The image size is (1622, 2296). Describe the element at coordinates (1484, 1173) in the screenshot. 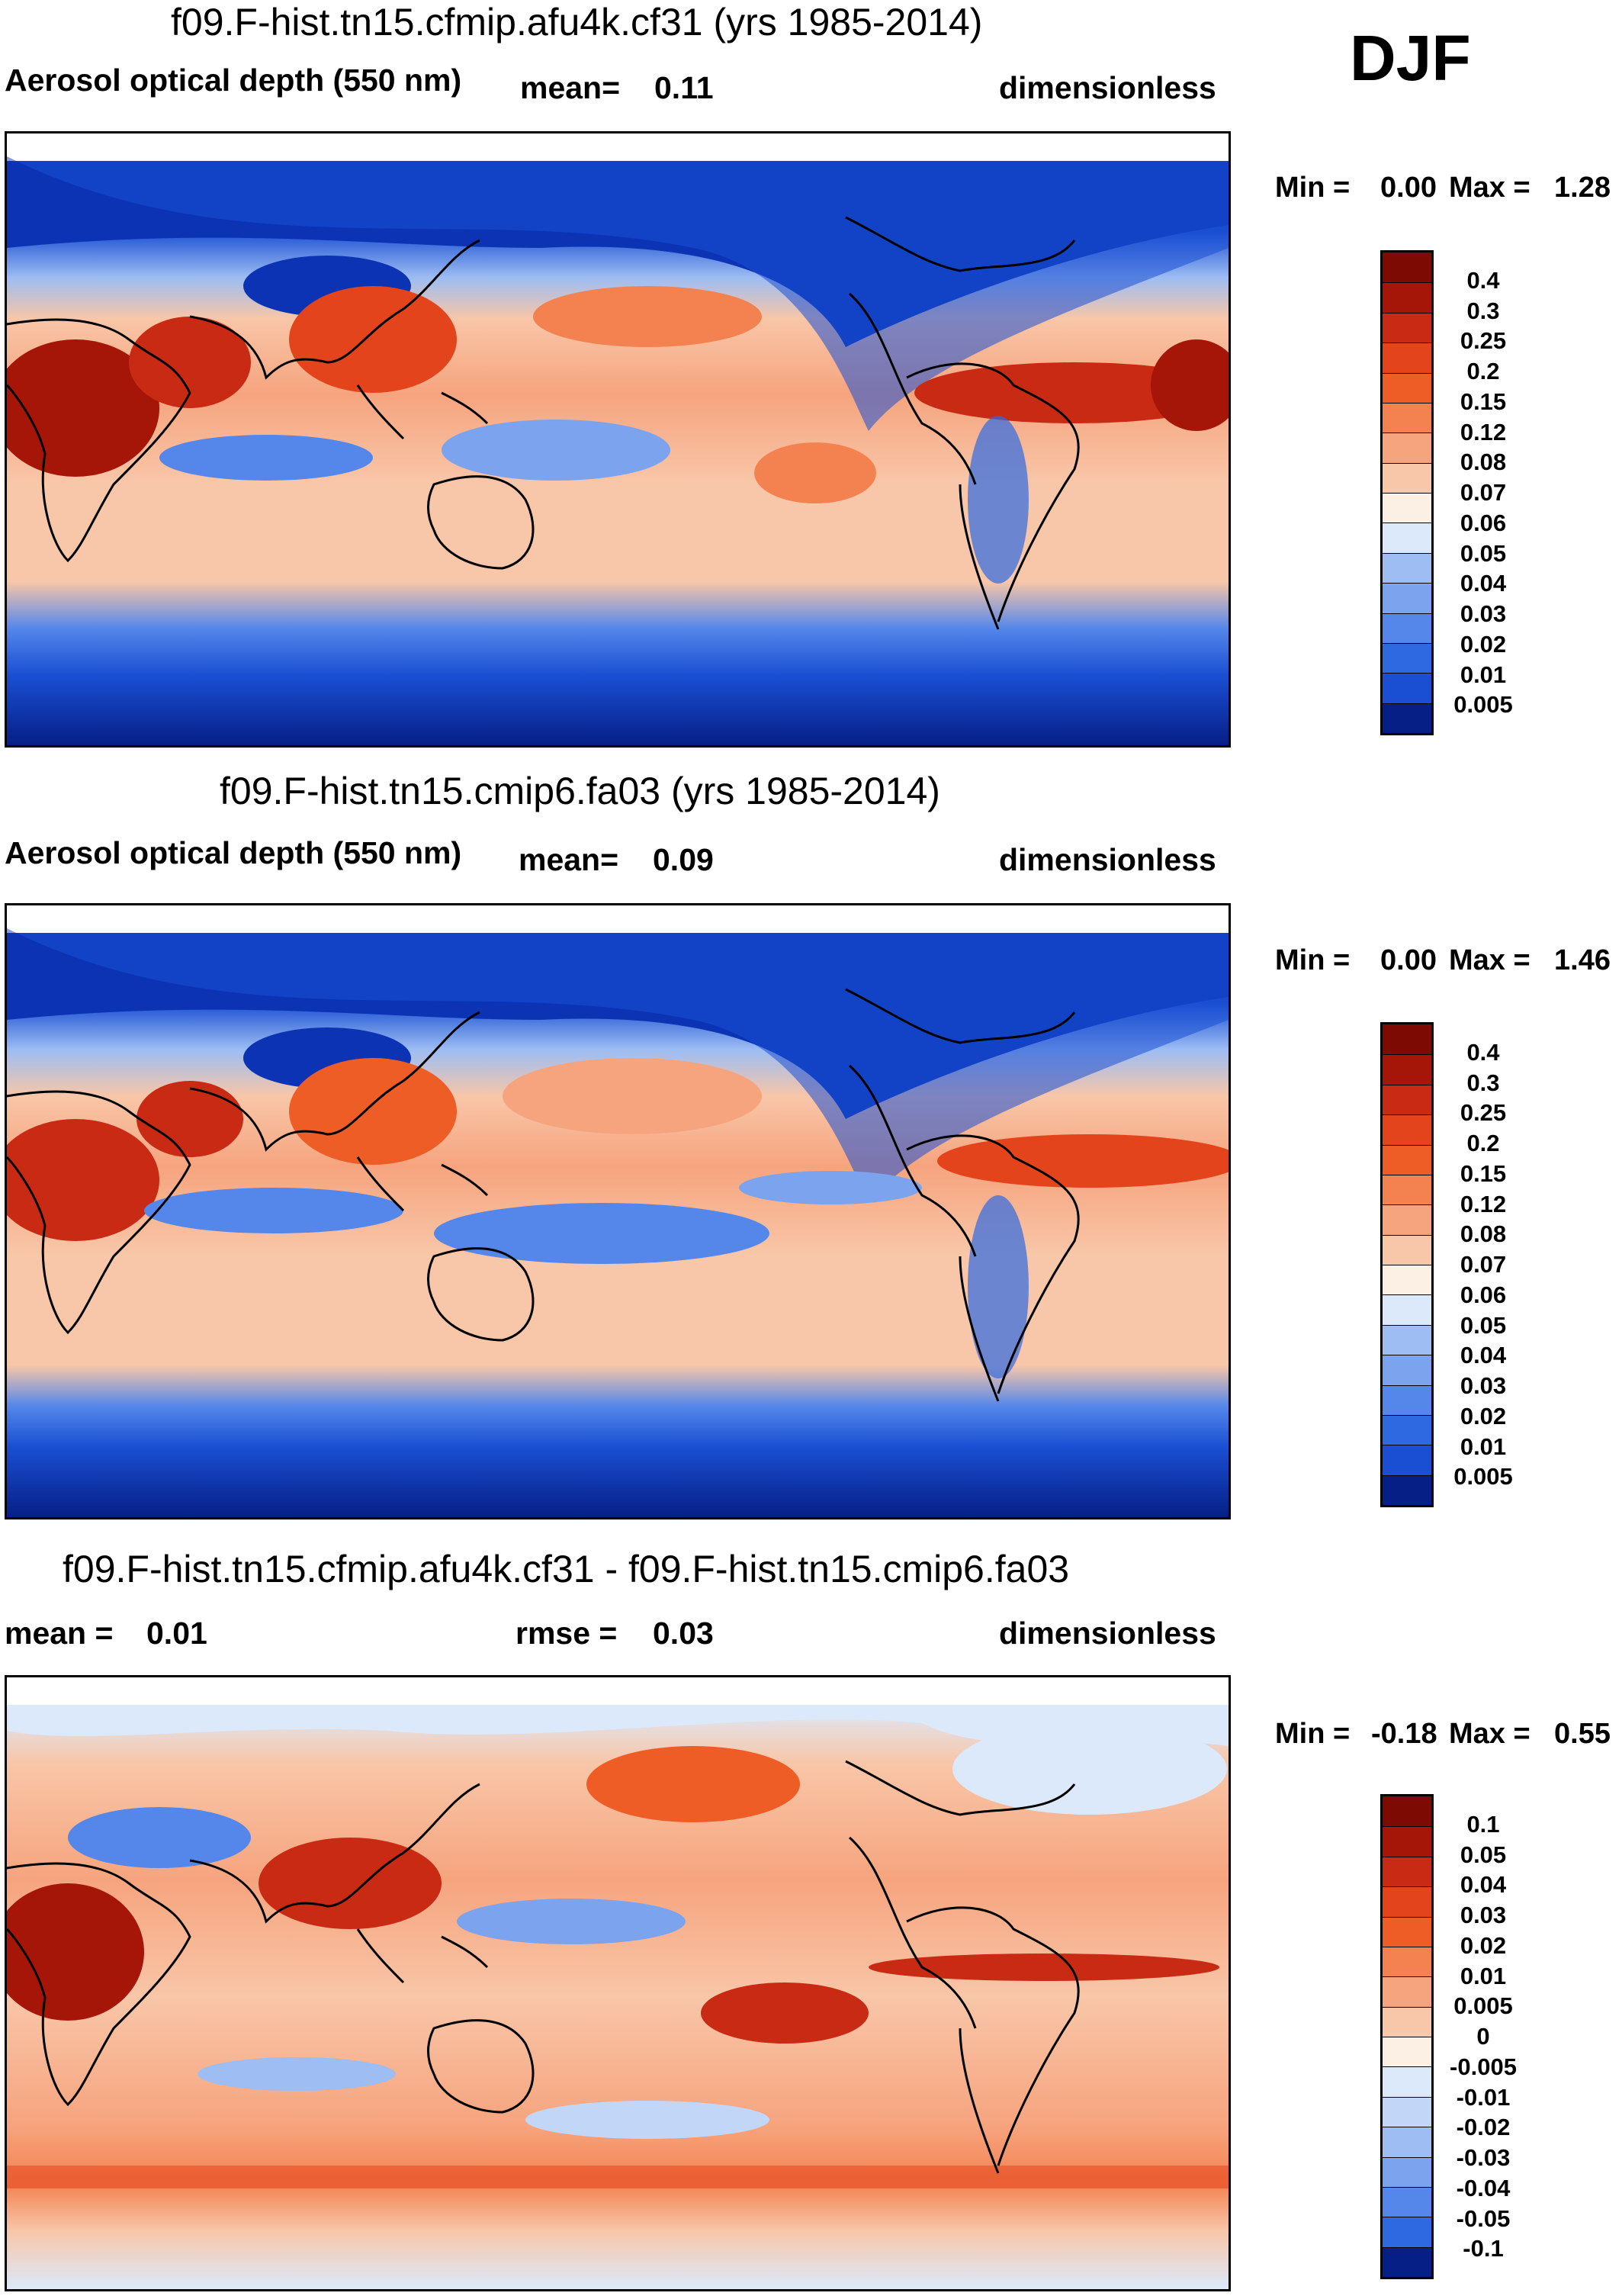

I see `panel-2-colorbar-label: 0.15` at that location.